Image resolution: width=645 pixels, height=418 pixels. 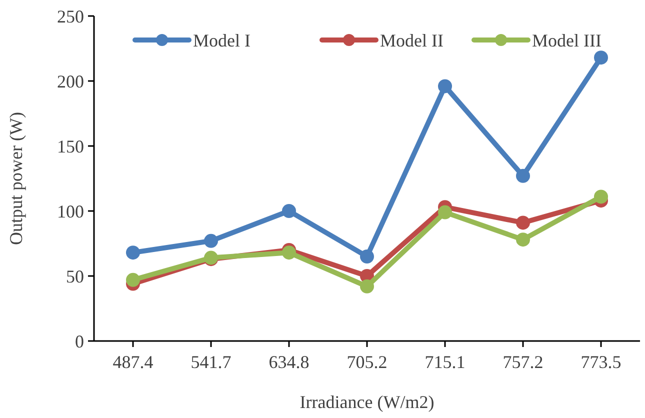 What do you see at coordinates (70, 211) in the screenshot?
I see `y-tick-label: 100` at bounding box center [70, 211].